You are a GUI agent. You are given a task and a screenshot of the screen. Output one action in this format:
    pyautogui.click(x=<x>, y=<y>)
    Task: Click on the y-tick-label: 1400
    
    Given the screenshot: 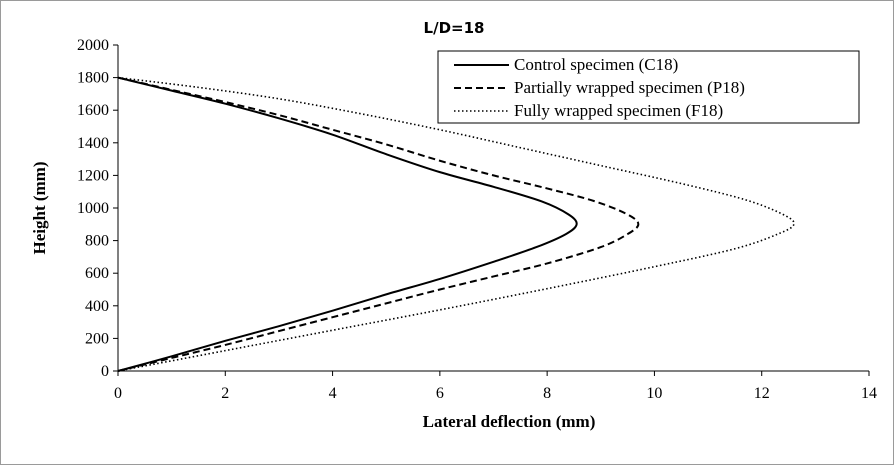 What is the action you would take?
    pyautogui.click(x=93, y=143)
    